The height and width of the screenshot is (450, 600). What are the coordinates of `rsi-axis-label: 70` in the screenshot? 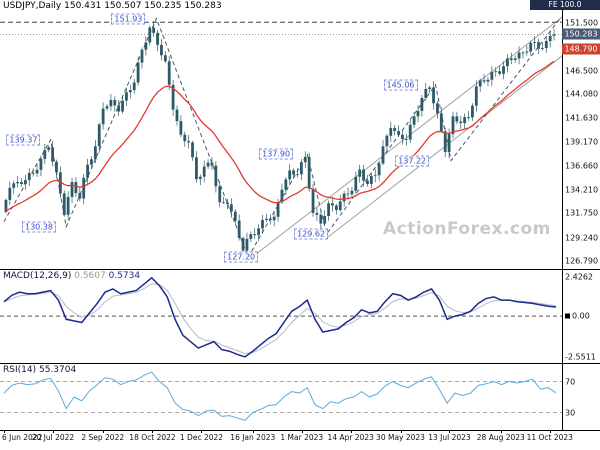 It's located at (570, 381).